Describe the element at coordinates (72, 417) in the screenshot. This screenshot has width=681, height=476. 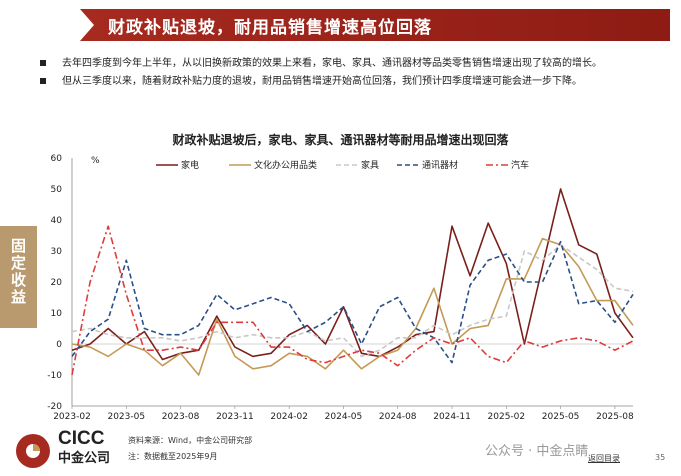
I see `x-tick-label: 2023-02` at that location.